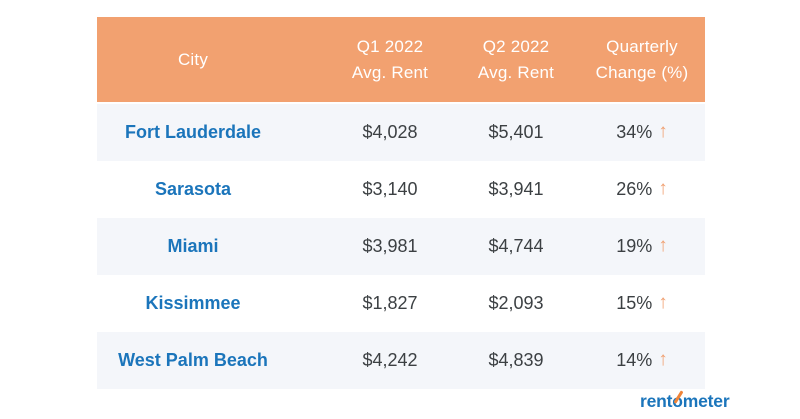 The height and width of the screenshot is (419, 800). What do you see at coordinates (706, 401) in the screenshot?
I see `logo-text-meter: meter` at bounding box center [706, 401].